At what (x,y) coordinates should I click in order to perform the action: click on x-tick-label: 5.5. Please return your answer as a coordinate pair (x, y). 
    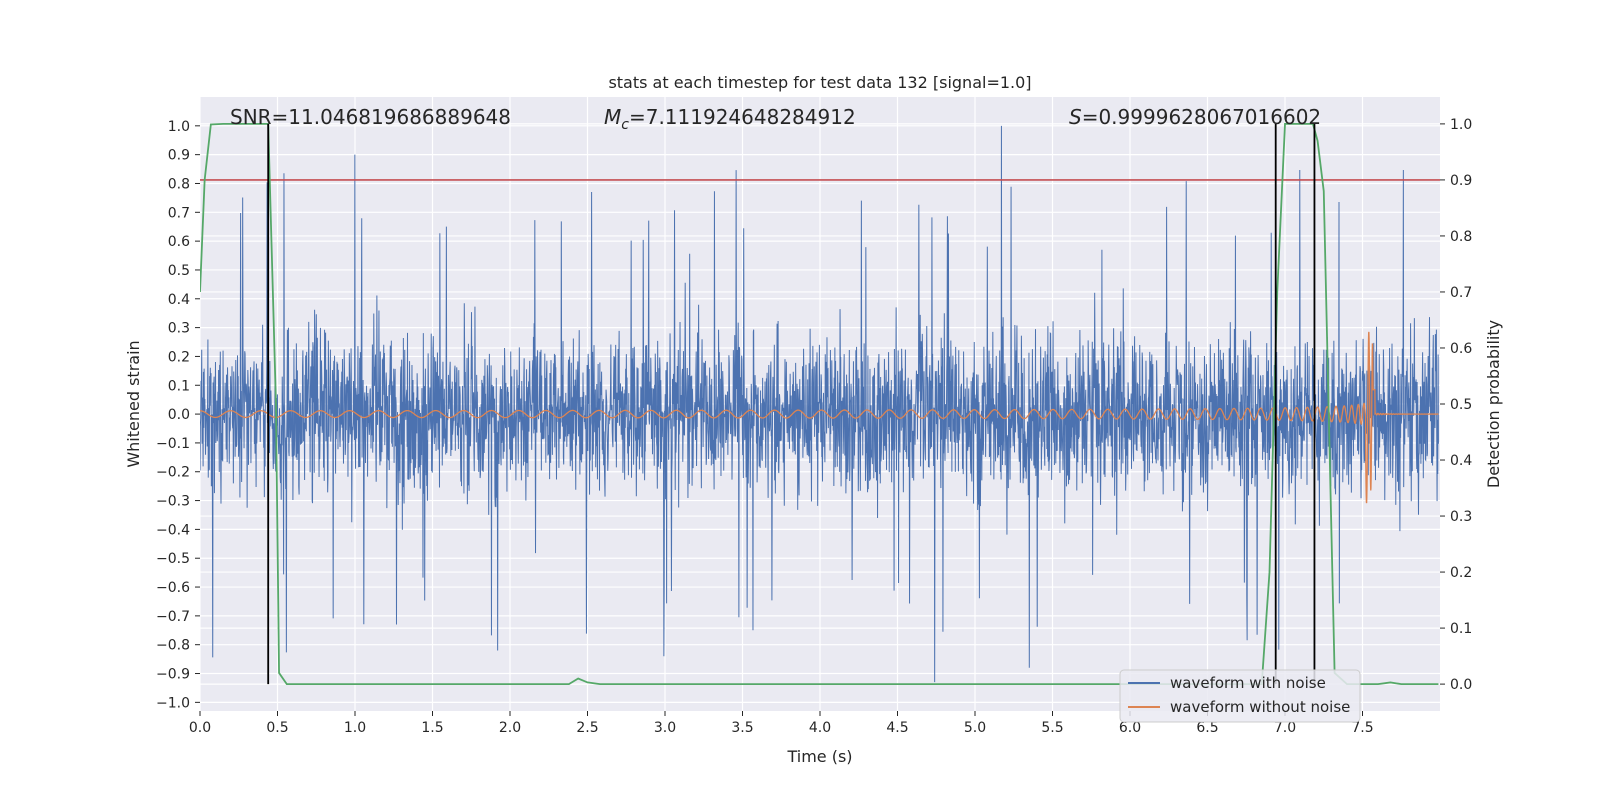
    Looking at the image, I should click on (1052, 728).